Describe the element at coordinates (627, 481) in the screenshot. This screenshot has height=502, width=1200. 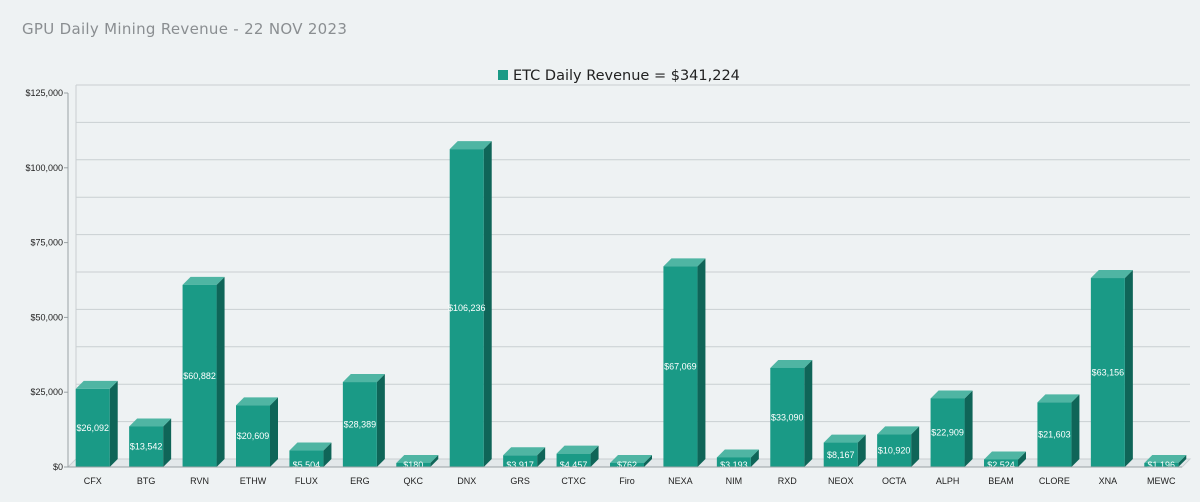
I see `x-tick-label: Firo` at that location.